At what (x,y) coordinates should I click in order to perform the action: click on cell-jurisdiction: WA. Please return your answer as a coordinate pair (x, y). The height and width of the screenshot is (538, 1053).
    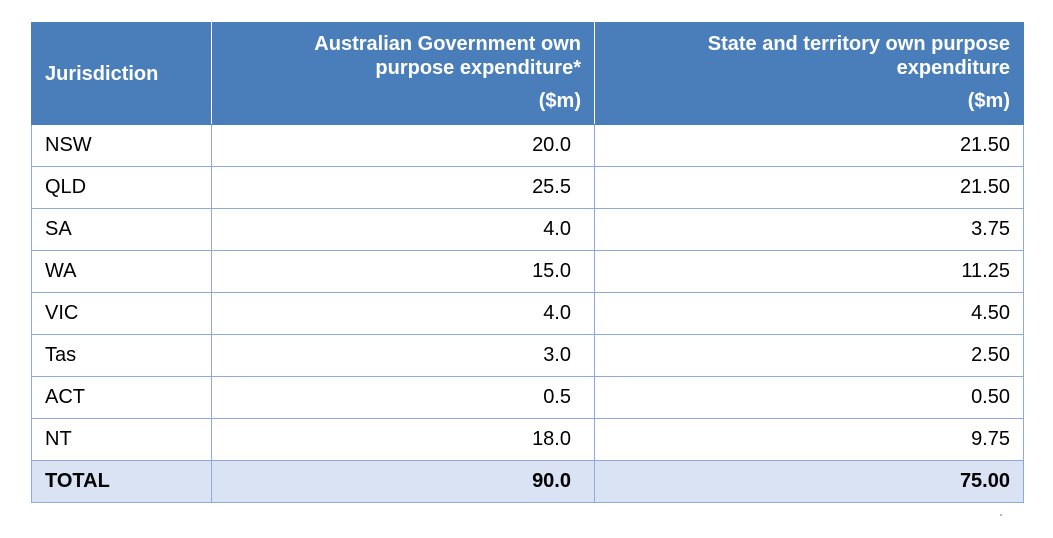
    Looking at the image, I should click on (121, 271).